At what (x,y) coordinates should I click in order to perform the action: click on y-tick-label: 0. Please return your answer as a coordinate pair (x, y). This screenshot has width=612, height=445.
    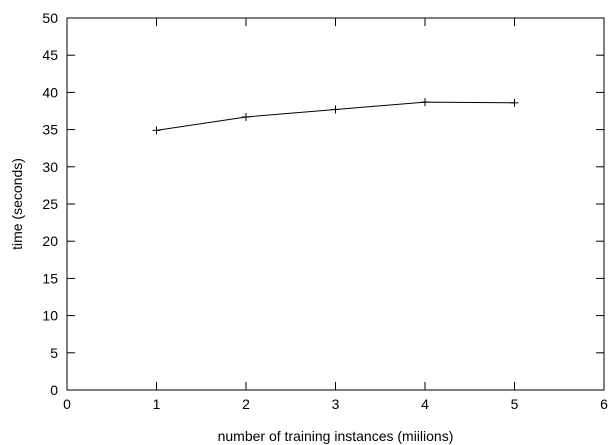
    Looking at the image, I should click on (54, 390).